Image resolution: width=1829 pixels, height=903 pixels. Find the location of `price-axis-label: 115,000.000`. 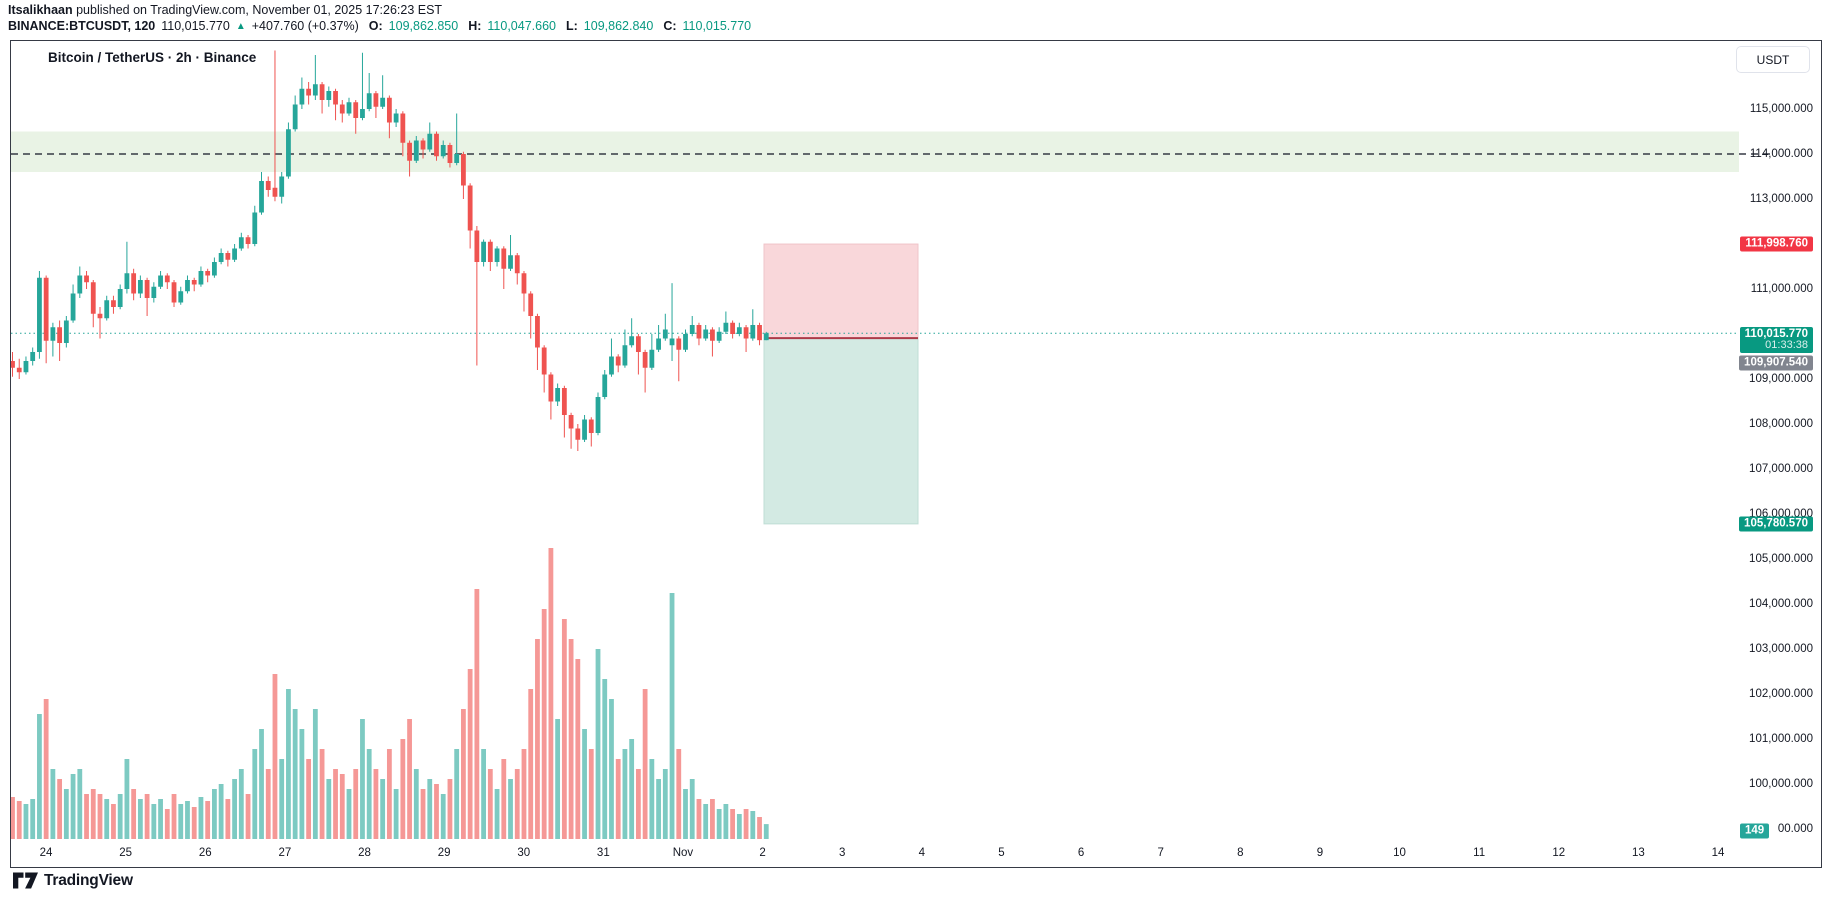

price-axis-label: 115,000.000 is located at coordinates (1781, 109).